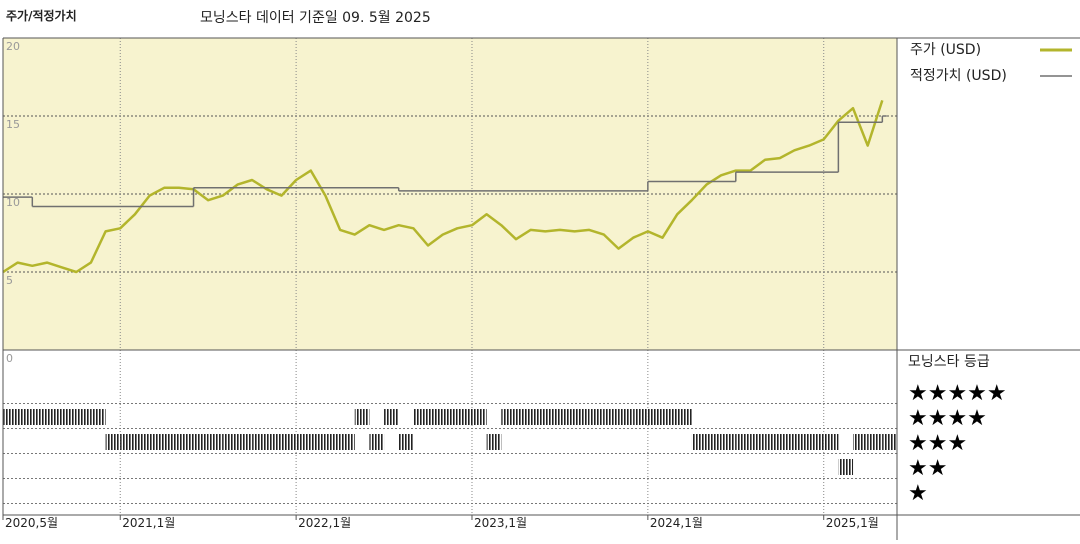 The image size is (1080, 544). What do you see at coordinates (958, 76) in the screenshot?
I see `legend-label: 적정가치 (USD)` at bounding box center [958, 76].